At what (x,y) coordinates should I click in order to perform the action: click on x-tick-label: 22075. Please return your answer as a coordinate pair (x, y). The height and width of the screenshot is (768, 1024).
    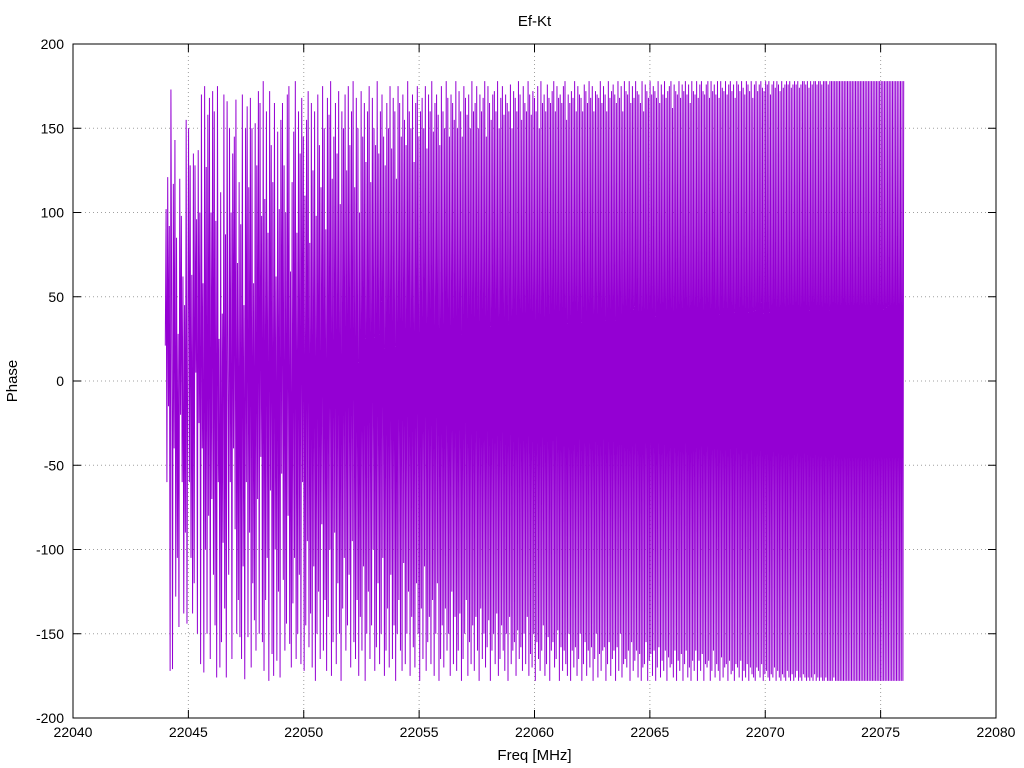
    Looking at the image, I should click on (880, 732).